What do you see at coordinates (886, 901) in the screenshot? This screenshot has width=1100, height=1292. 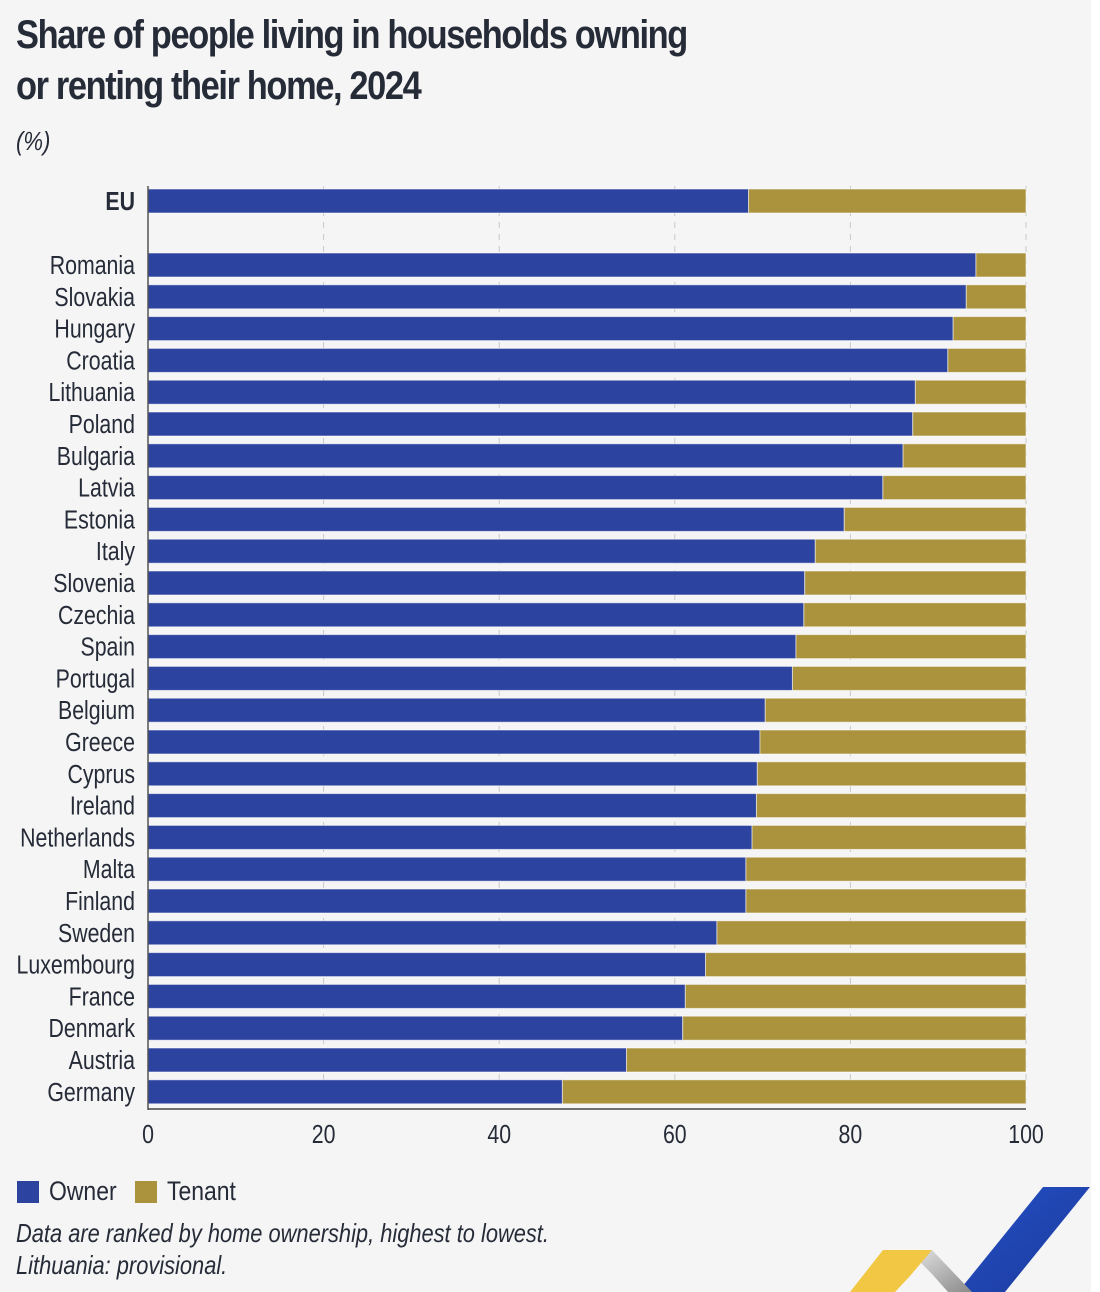 I see `bar-tenant-finland` at bounding box center [886, 901].